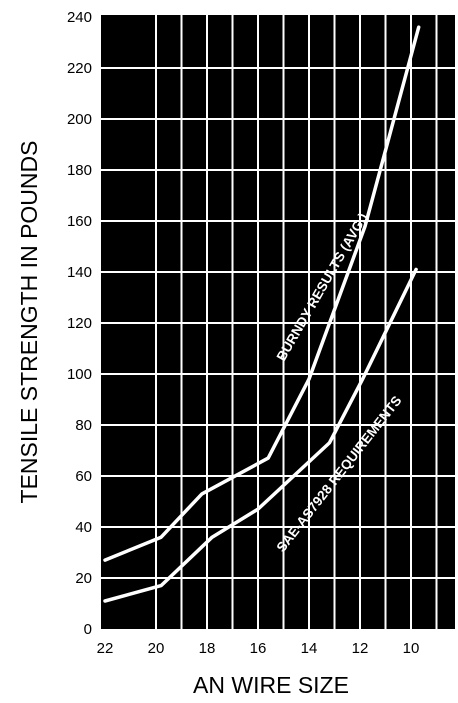 The height and width of the screenshot is (703, 458). What do you see at coordinates (83, 527) in the screenshot?
I see `y-tick-label: 40` at bounding box center [83, 527].